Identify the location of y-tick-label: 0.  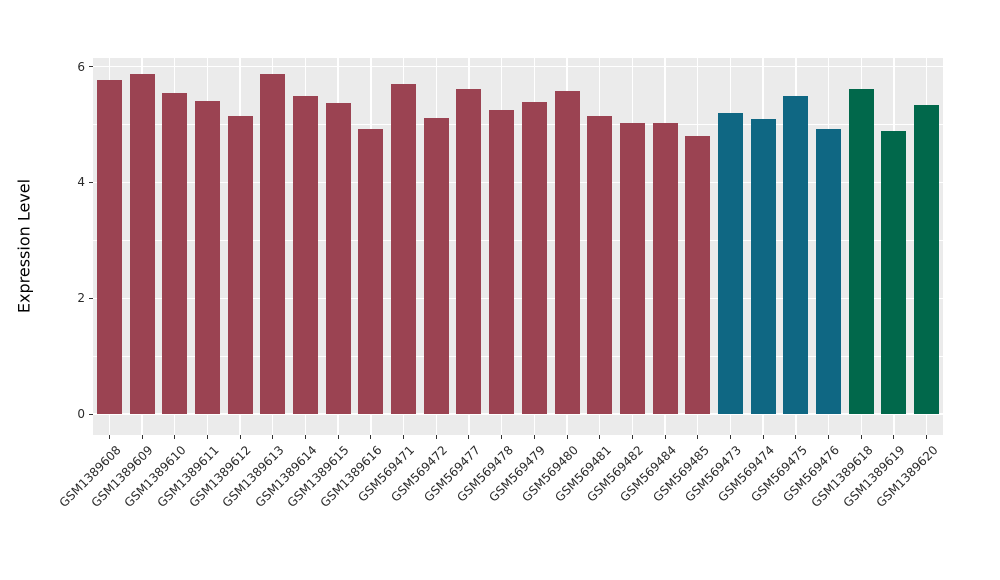
(81, 414).